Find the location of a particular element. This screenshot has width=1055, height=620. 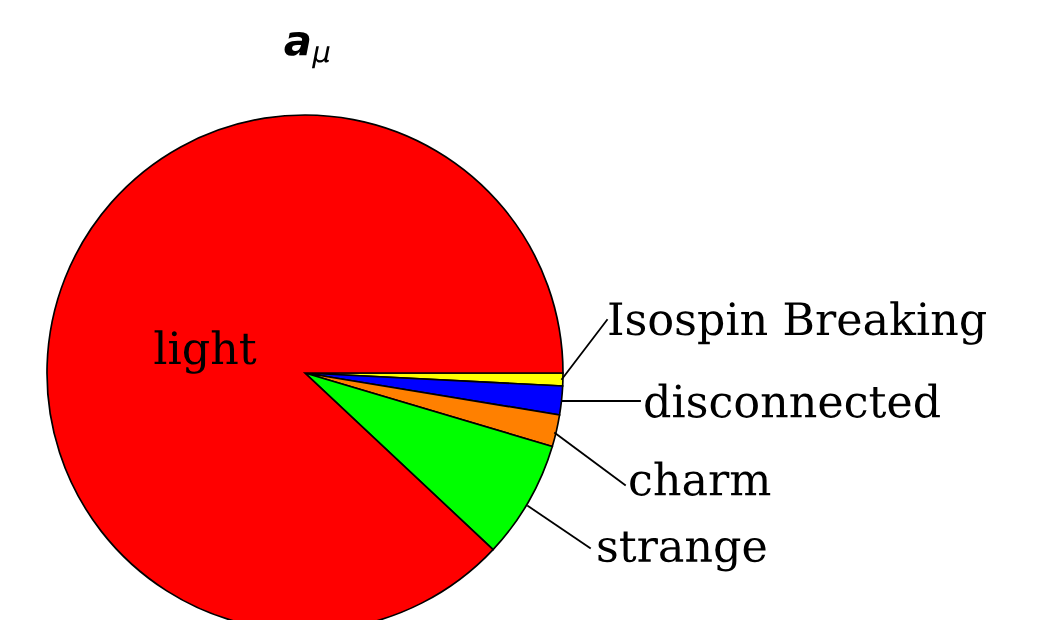

chart-title: a$_{μ}$ is located at coordinates (307, 50).